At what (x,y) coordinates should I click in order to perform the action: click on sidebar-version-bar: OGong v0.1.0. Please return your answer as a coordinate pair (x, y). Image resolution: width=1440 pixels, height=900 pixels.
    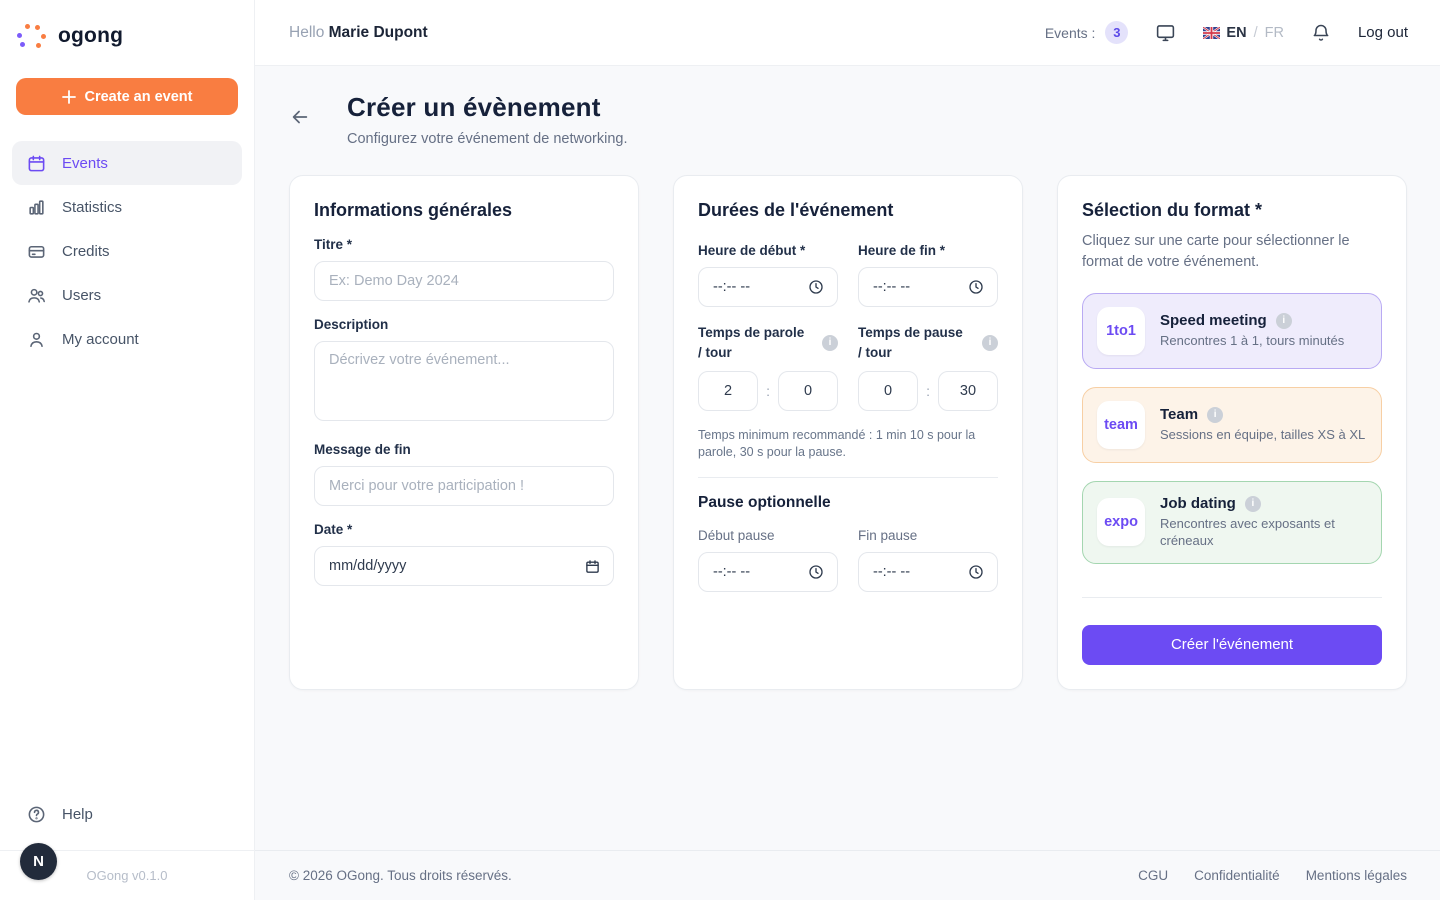
    Looking at the image, I should click on (127, 875).